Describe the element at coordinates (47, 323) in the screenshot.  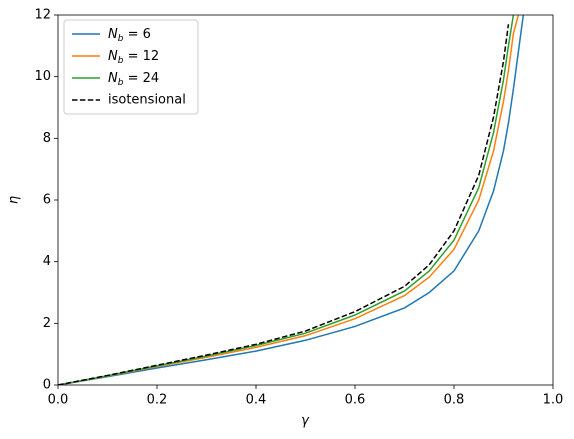
I see `y-tick-label: 2` at that location.